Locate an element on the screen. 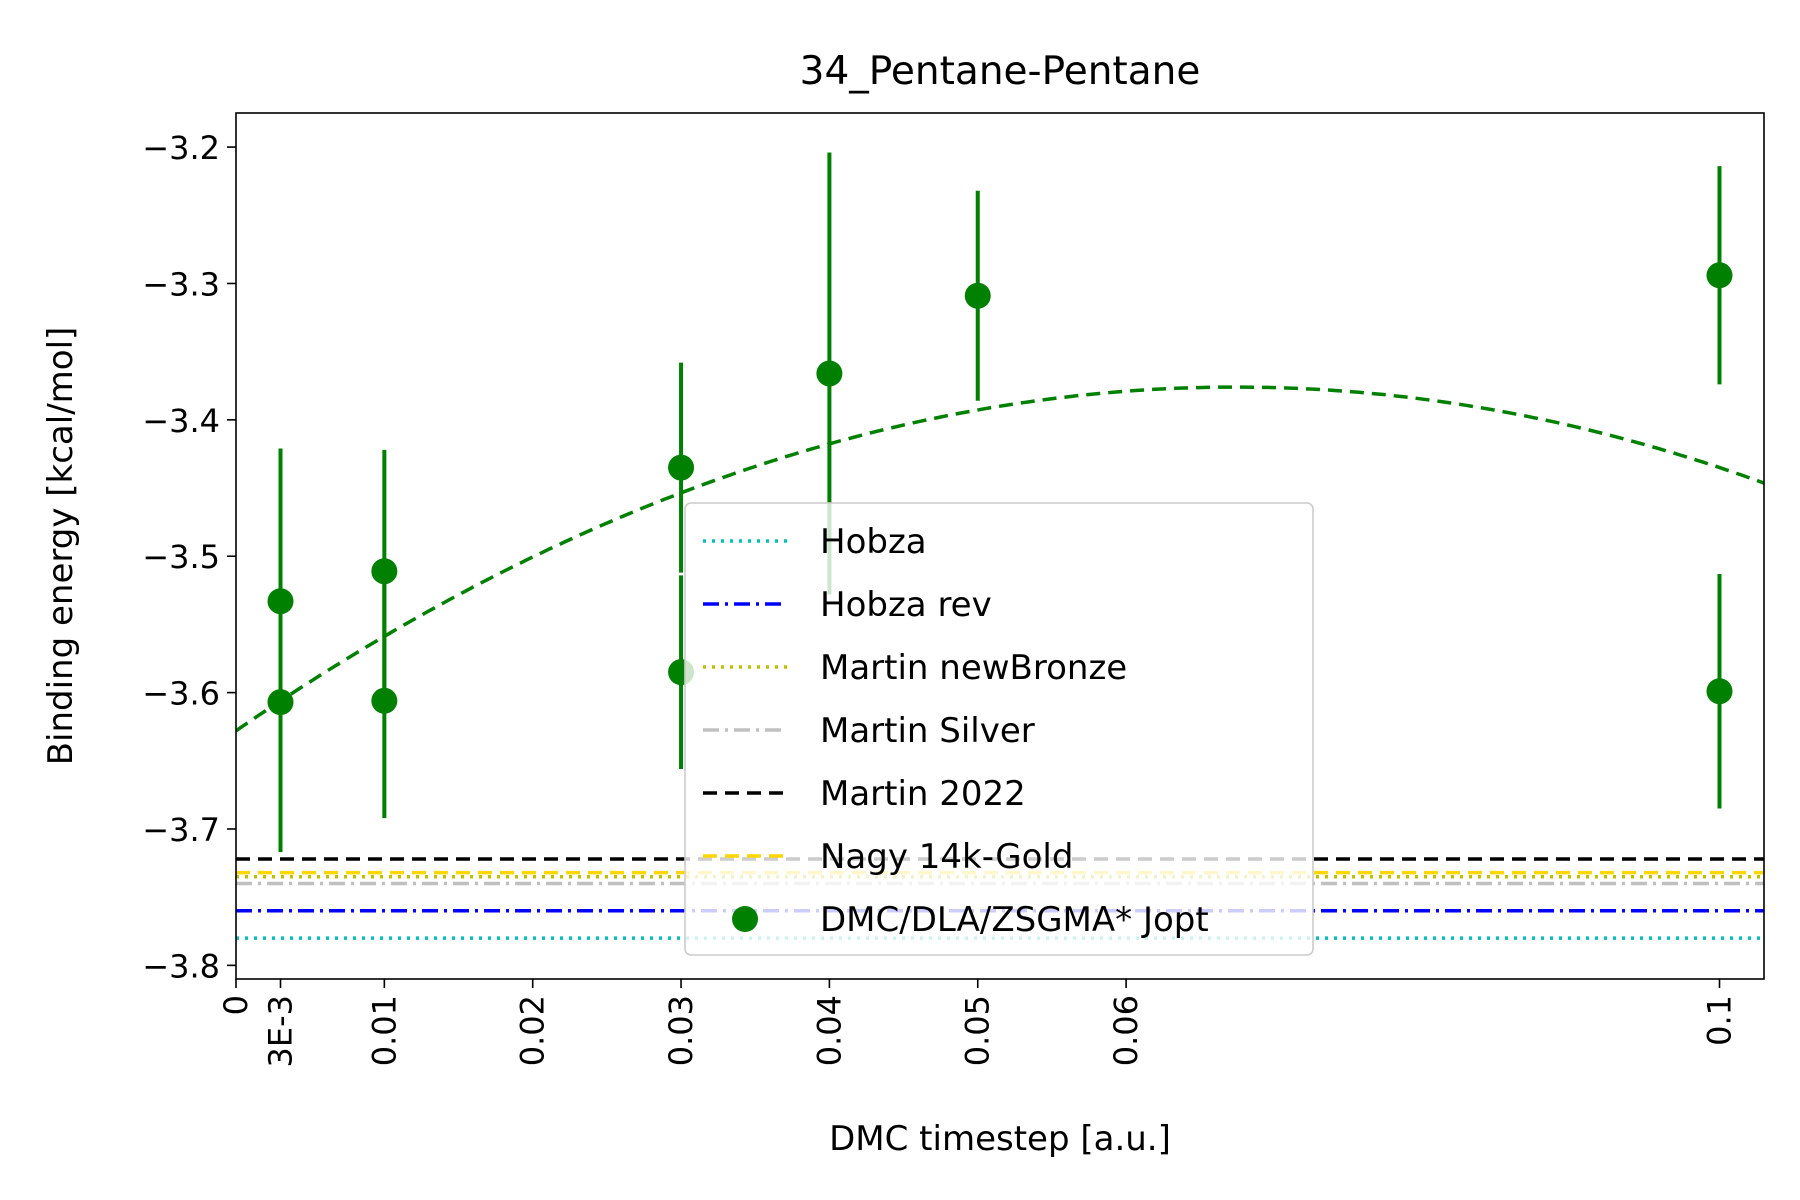 This screenshot has height=1200, width=1800. y-axis-label: Binding energy [kcal/mol] is located at coordinates (61, 546).